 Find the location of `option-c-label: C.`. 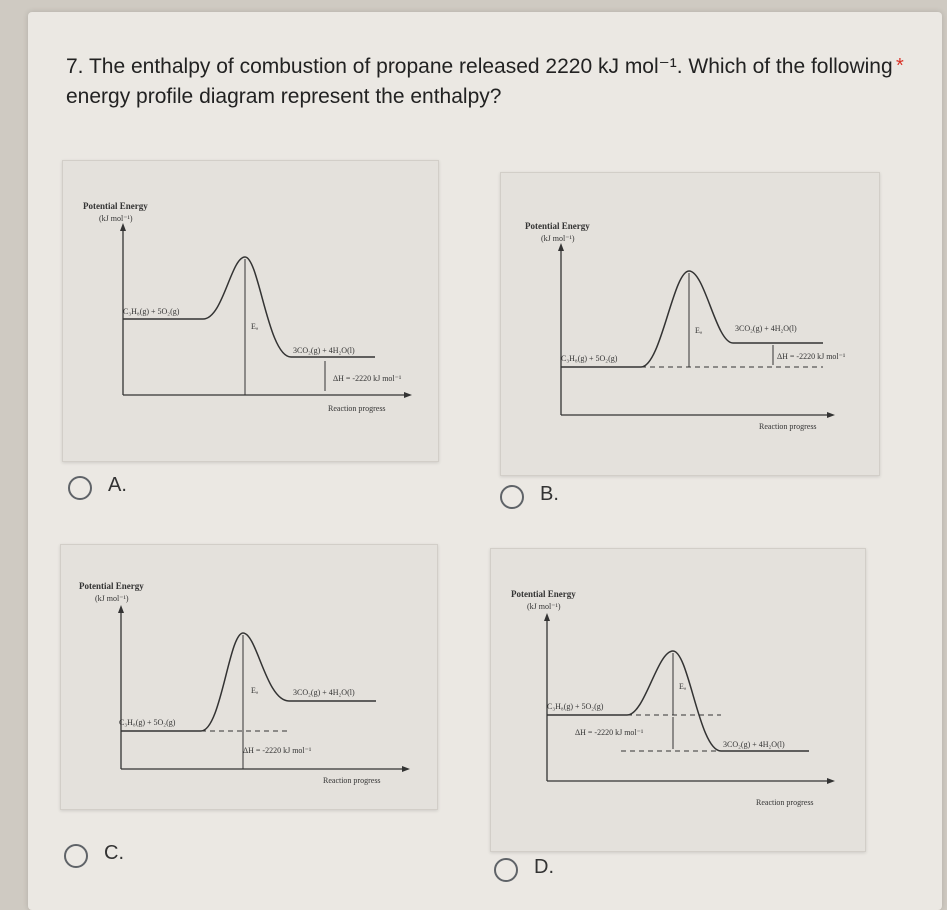

option-c-label: C. is located at coordinates (114, 853).